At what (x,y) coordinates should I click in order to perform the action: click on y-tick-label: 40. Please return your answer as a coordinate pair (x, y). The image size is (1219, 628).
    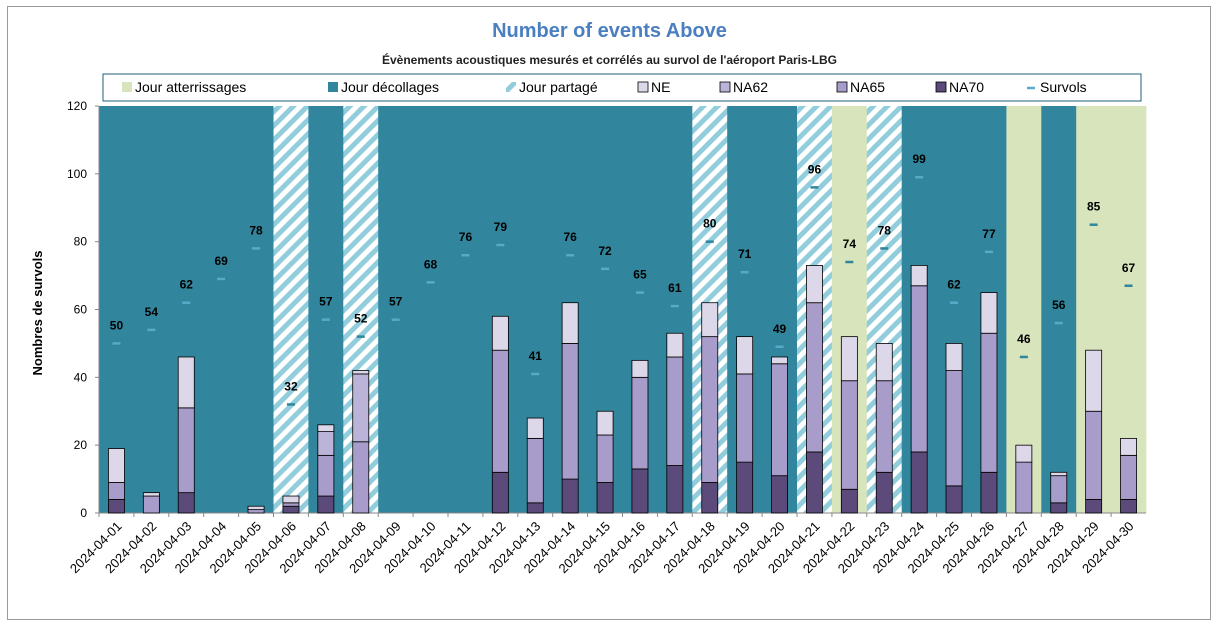
    Looking at the image, I should click on (81, 377).